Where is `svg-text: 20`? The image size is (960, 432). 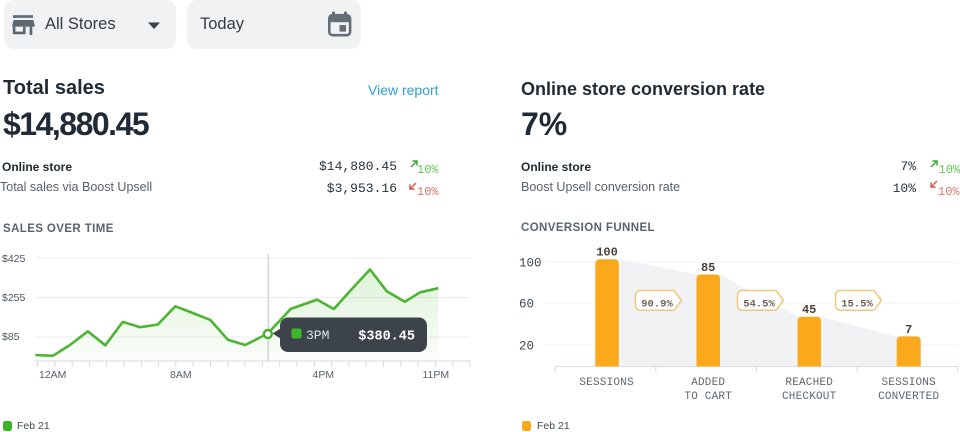 svg-text: 20 is located at coordinates (526, 347).